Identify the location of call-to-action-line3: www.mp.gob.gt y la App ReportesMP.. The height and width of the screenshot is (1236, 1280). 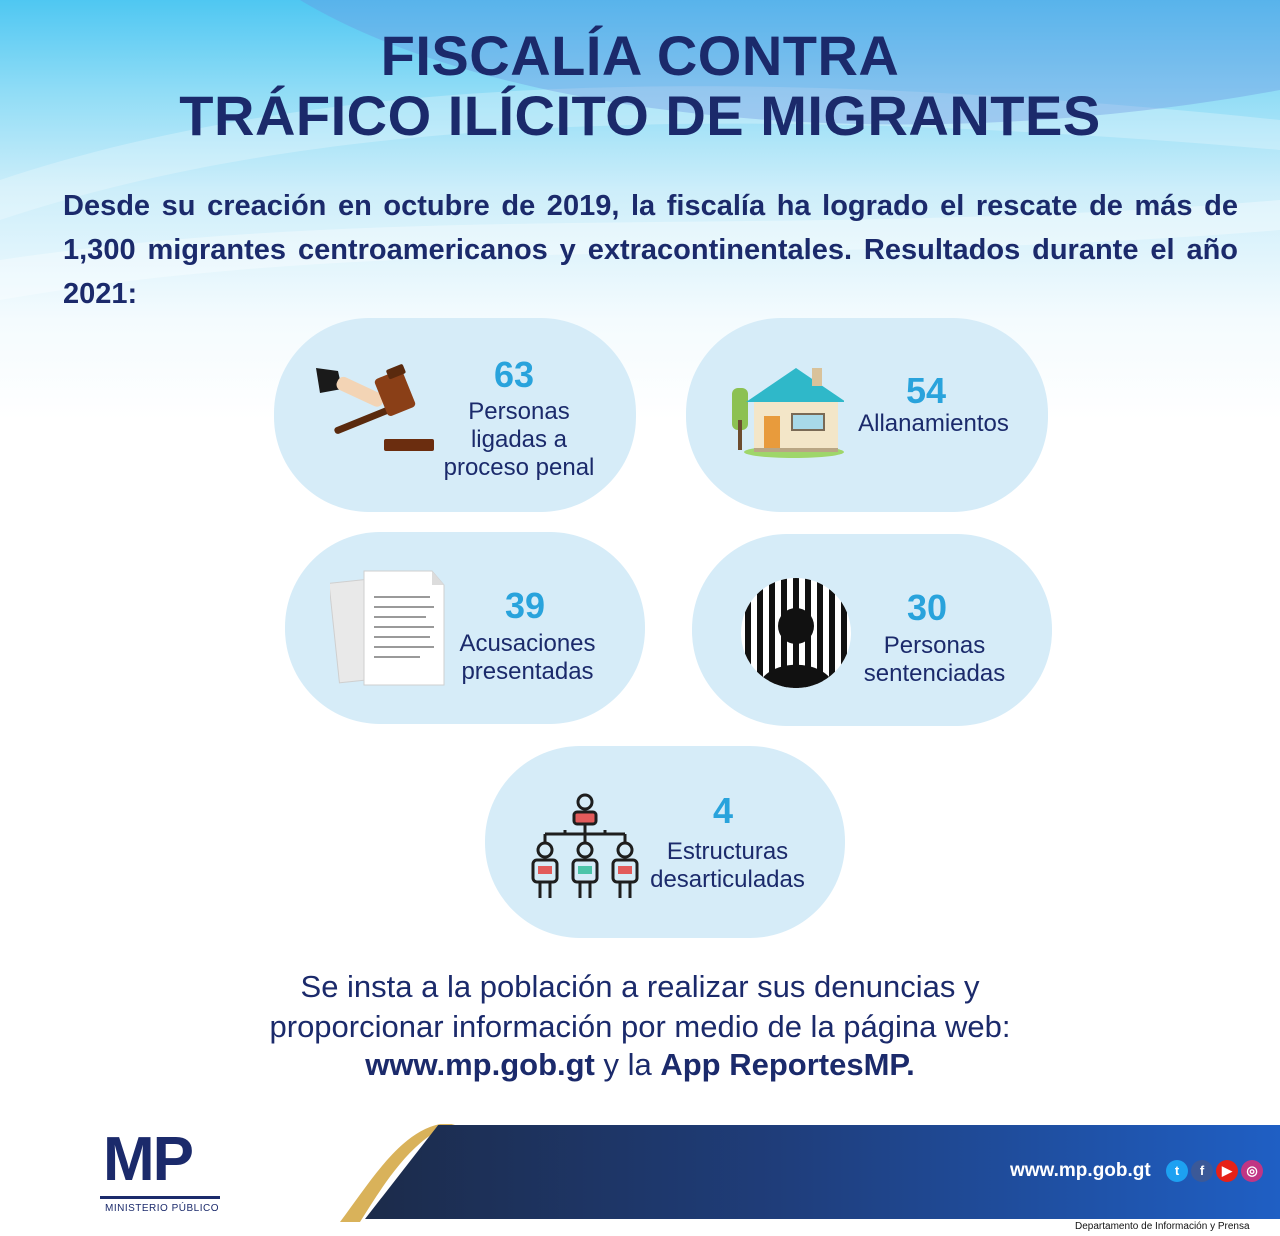
(640, 1064).